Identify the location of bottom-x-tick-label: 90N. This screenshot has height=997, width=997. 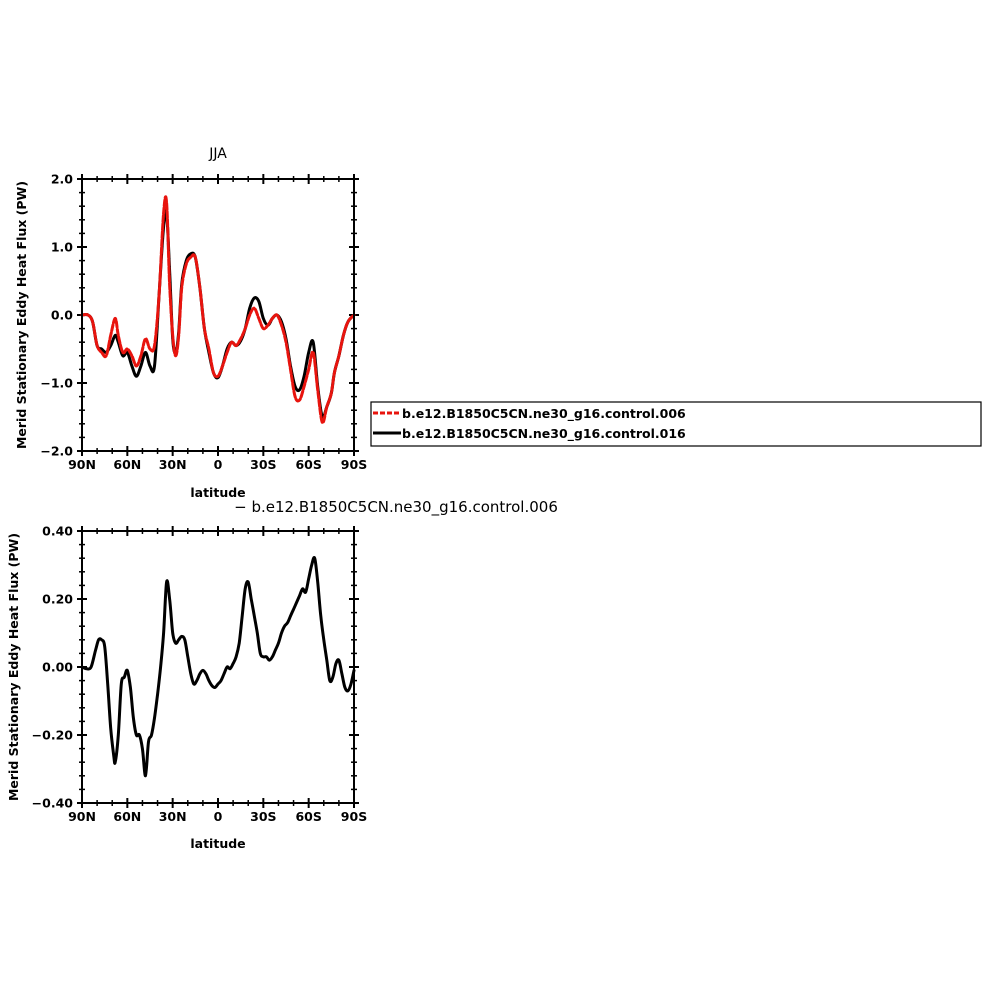
(82, 816).